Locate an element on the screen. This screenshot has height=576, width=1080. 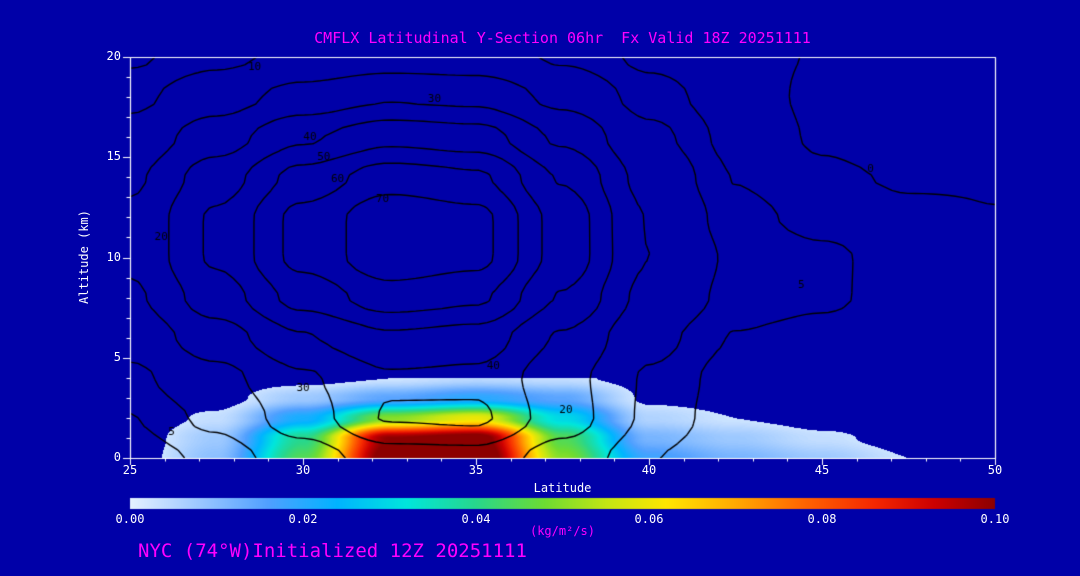
colorbar-tick-label: 0.10 is located at coordinates (995, 519).